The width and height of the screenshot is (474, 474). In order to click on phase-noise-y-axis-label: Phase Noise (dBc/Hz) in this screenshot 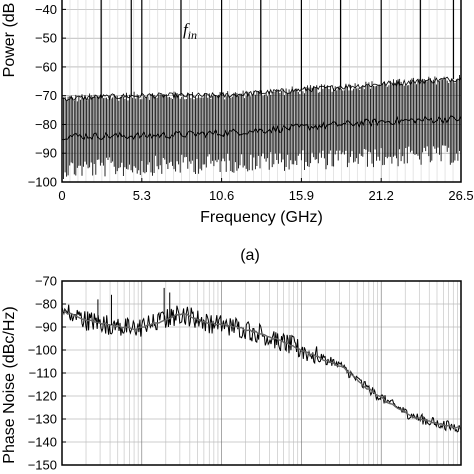, I will do `click(9, 384)`.